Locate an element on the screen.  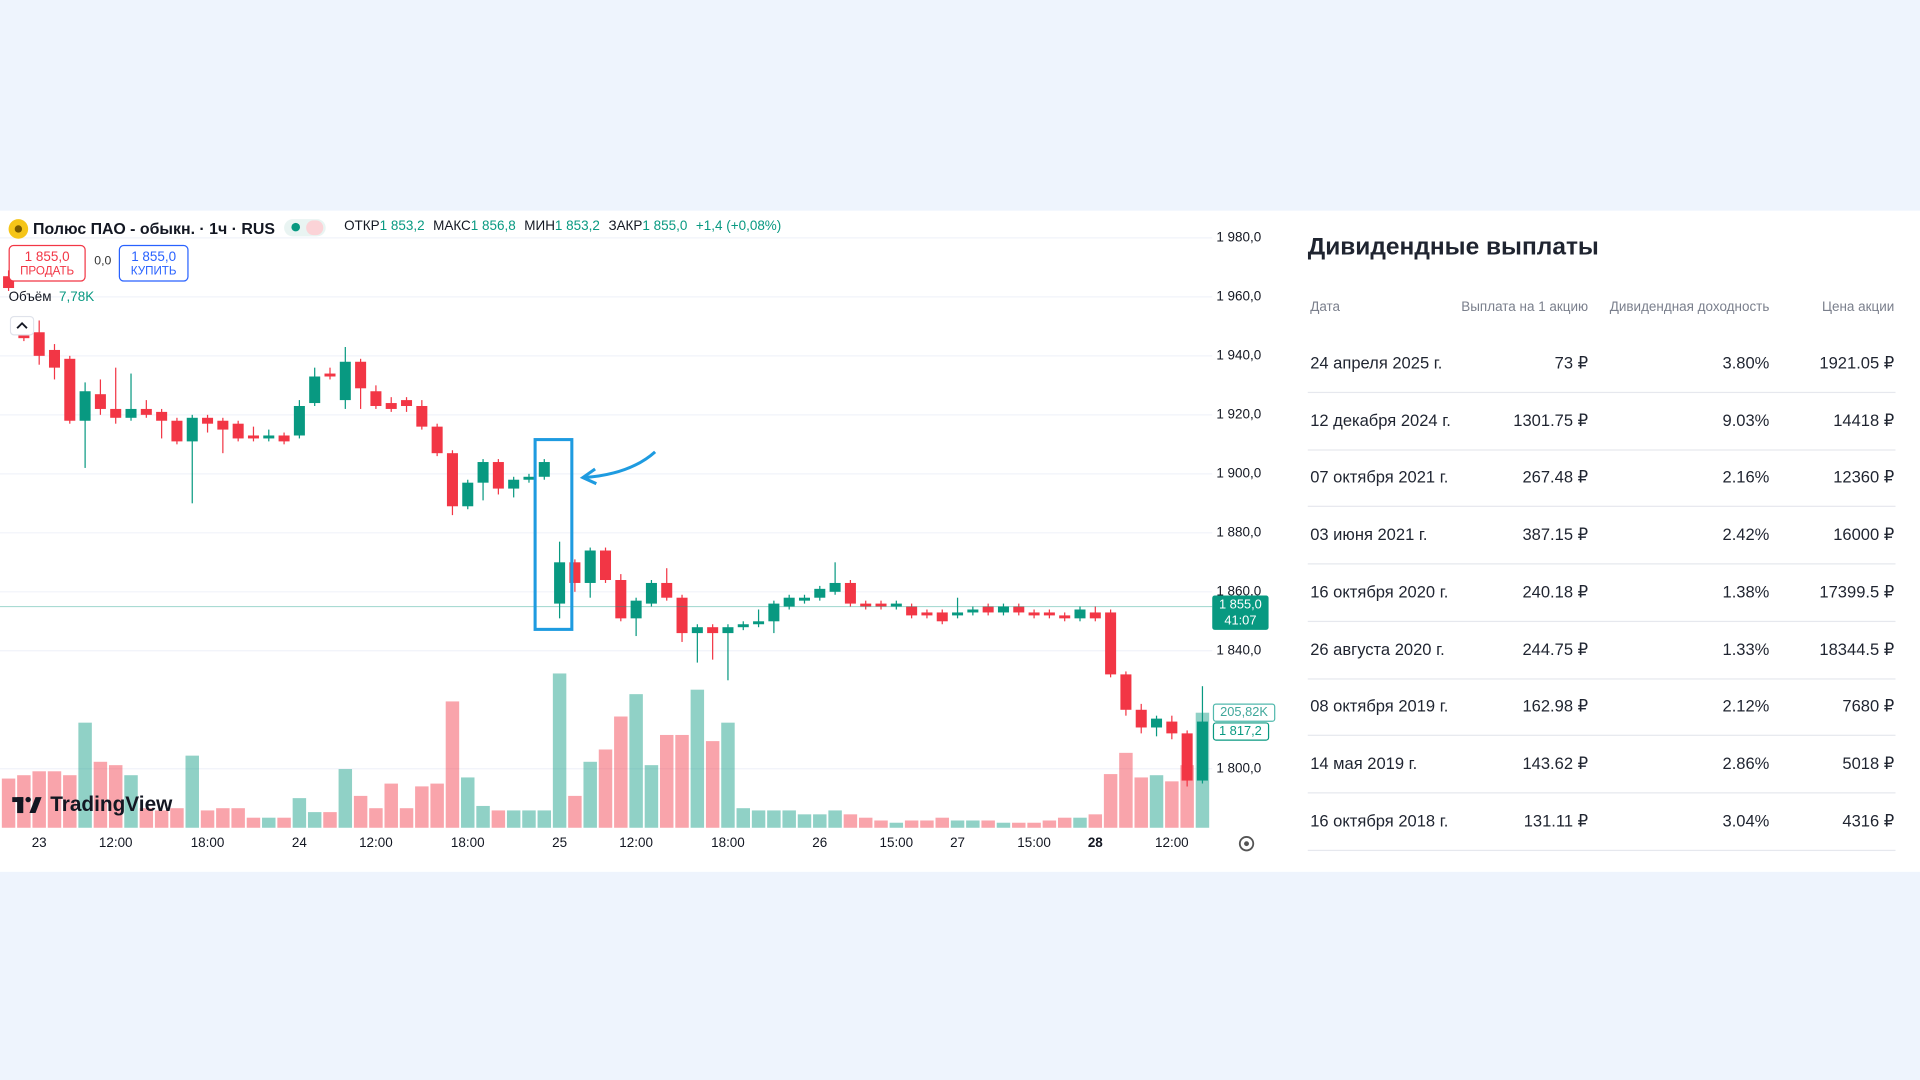
y-tick-label: 1 880,0 is located at coordinates (1238, 531).